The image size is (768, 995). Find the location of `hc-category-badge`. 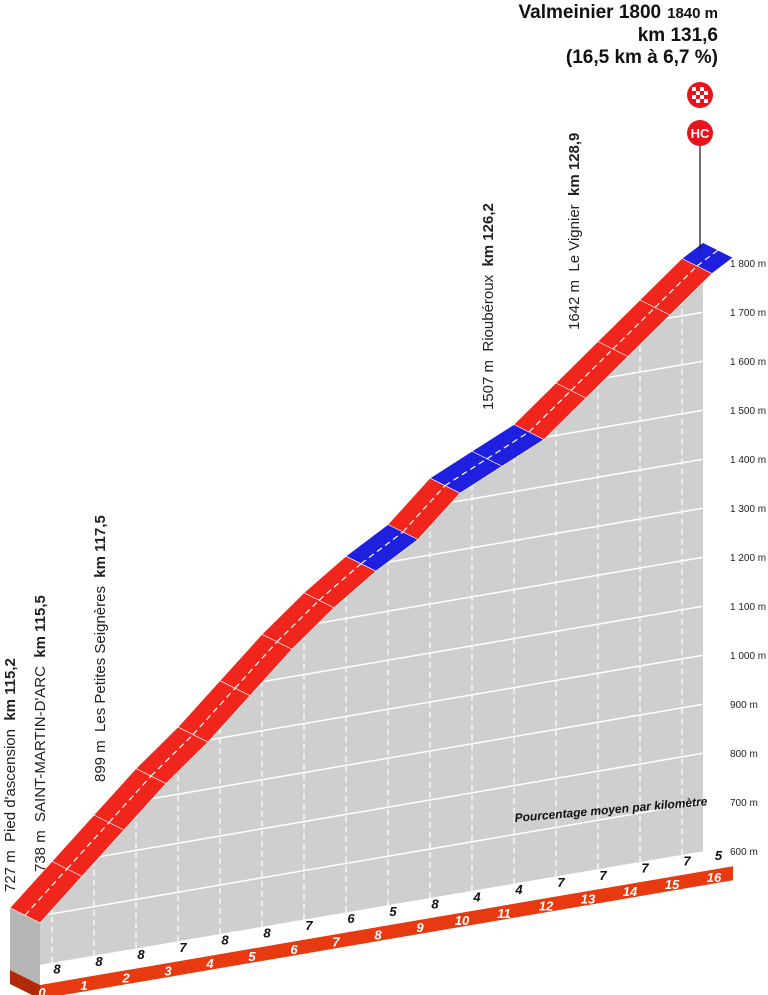

hc-category-badge is located at coordinates (700, 133).